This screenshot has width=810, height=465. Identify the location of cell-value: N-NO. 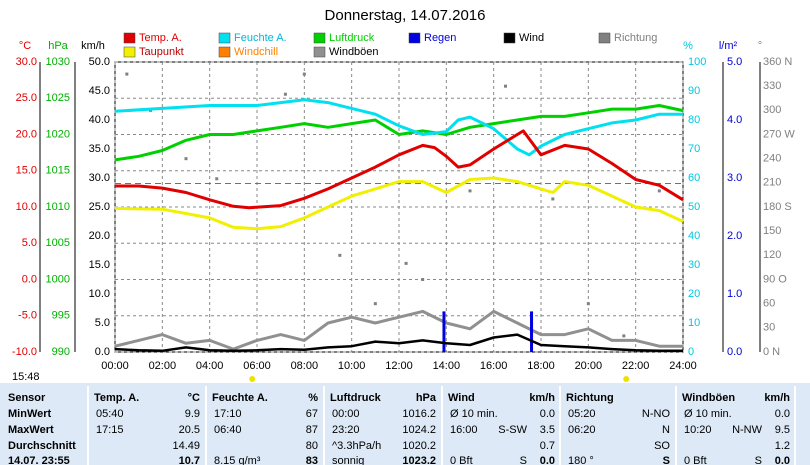
(656, 414).